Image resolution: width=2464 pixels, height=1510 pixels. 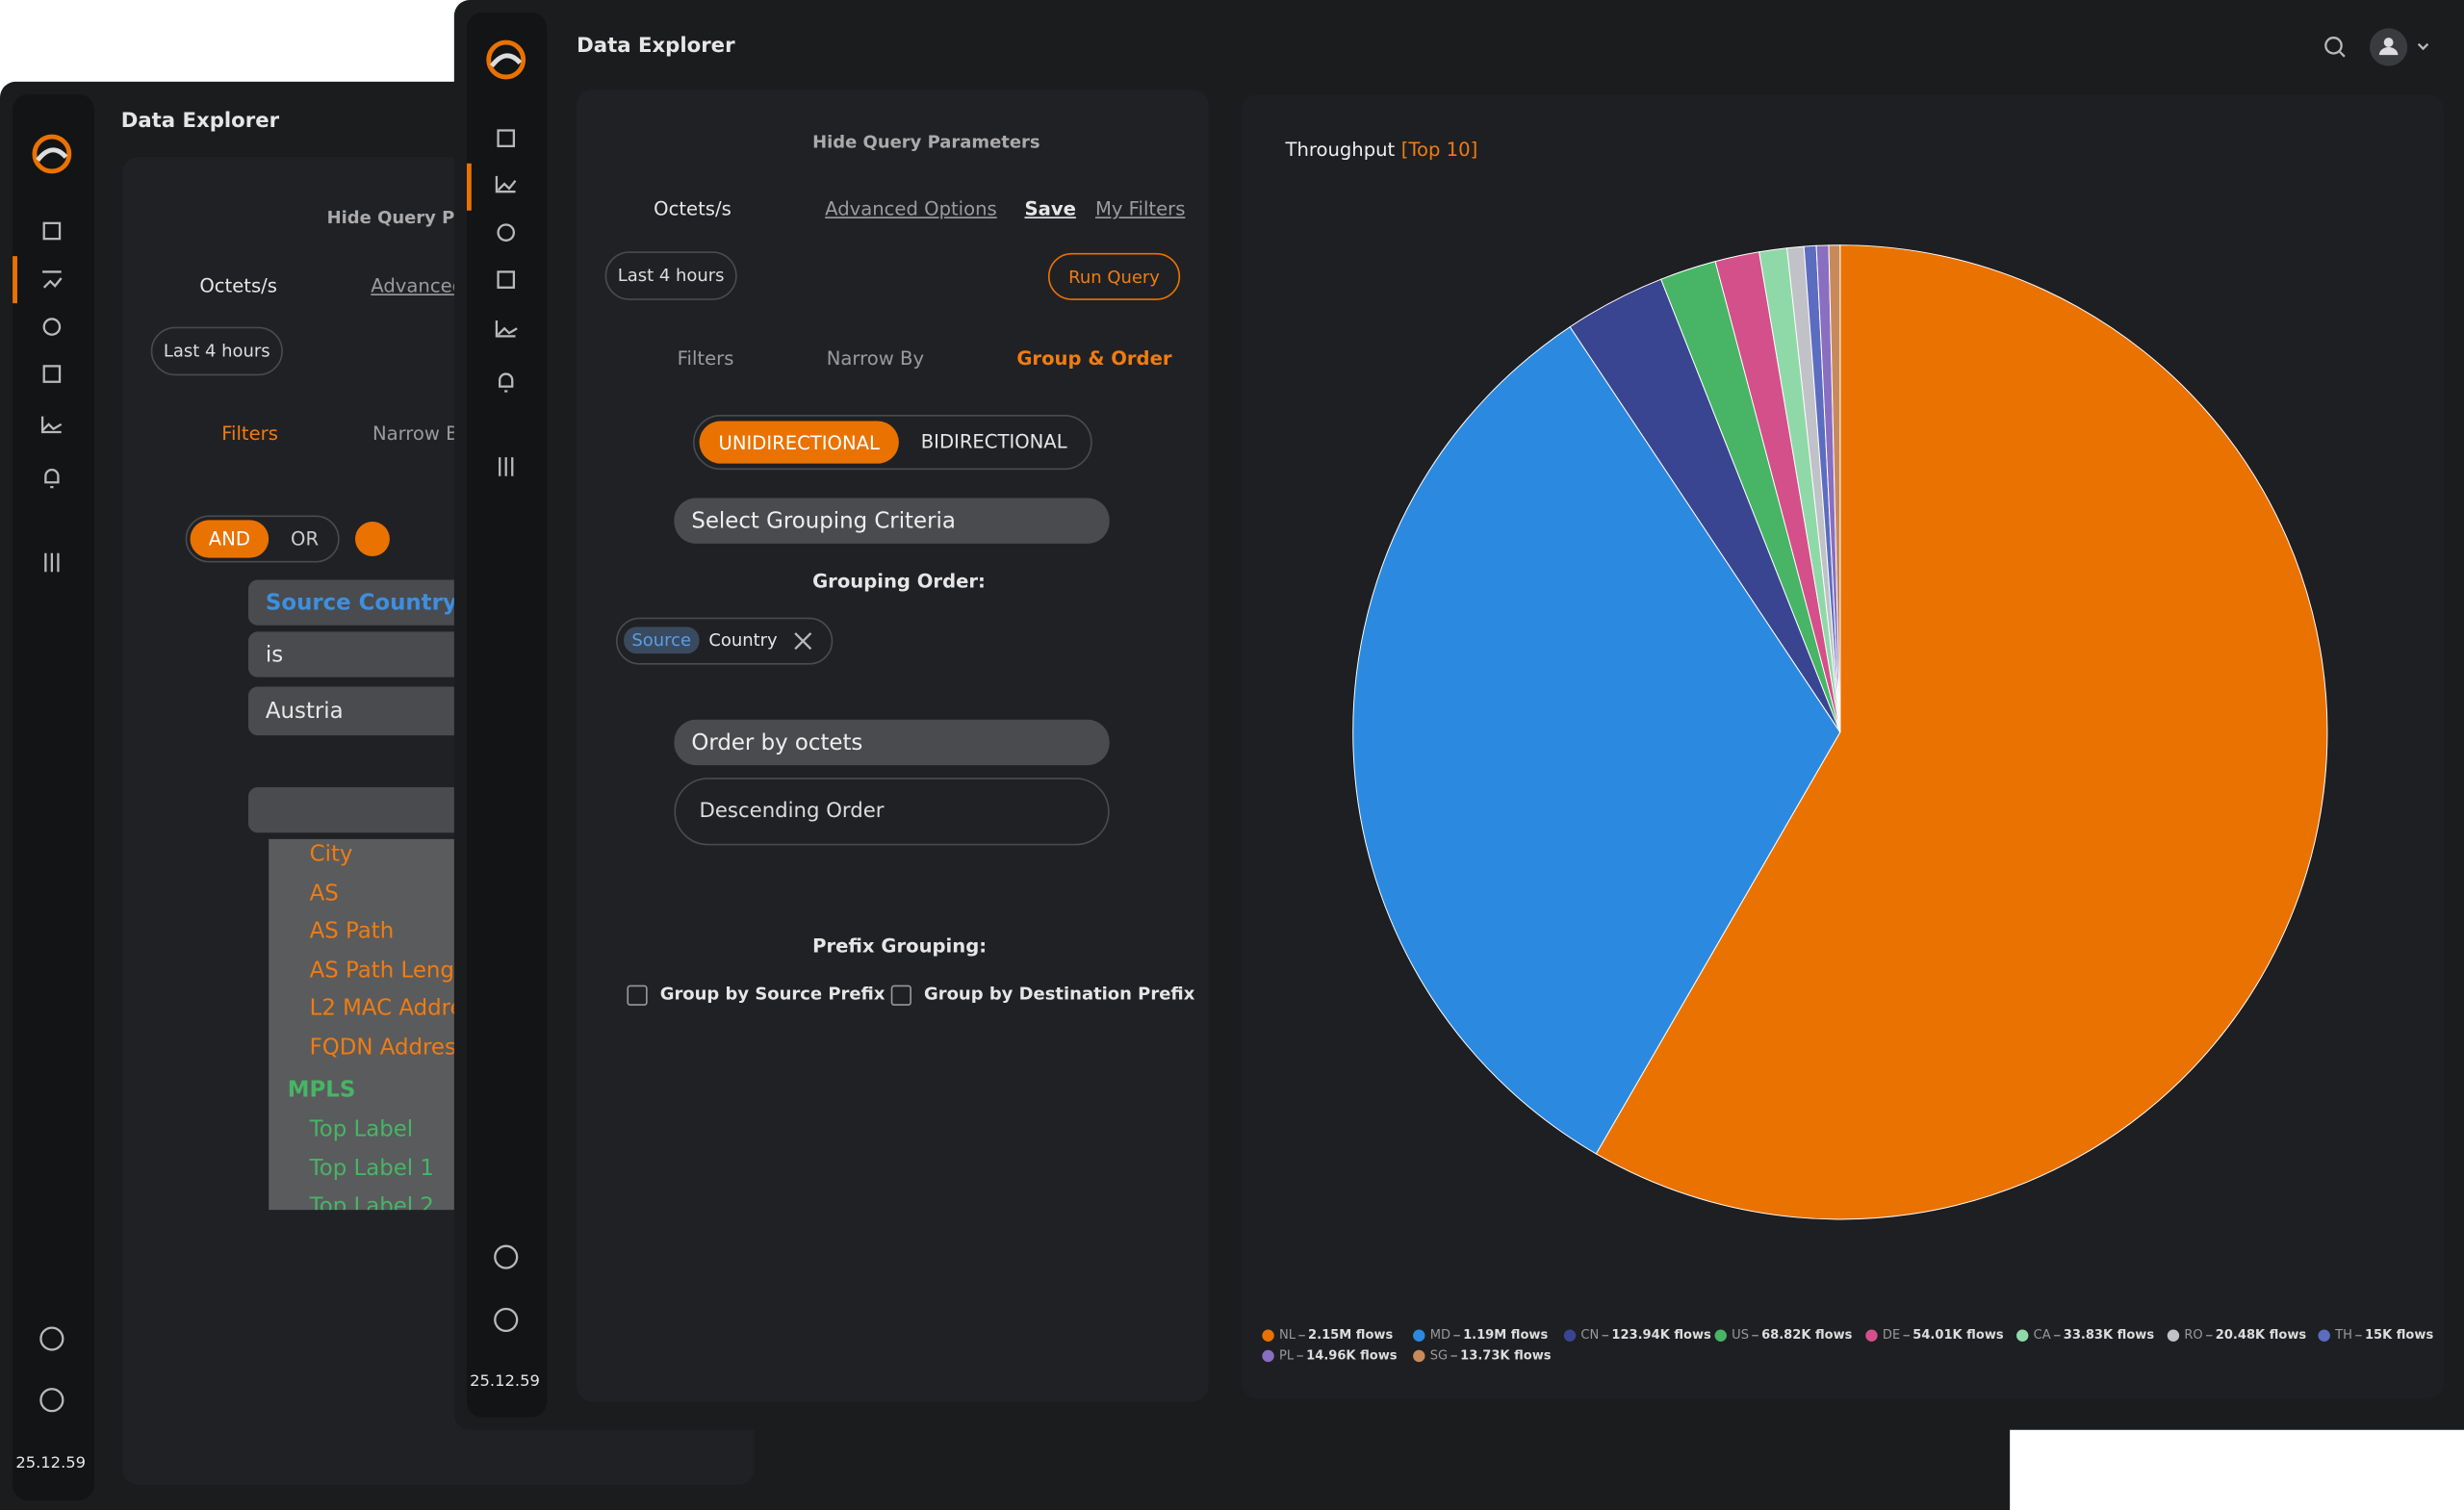 I want to click on legend-value: 15K flows, so click(x=2399, y=1335).